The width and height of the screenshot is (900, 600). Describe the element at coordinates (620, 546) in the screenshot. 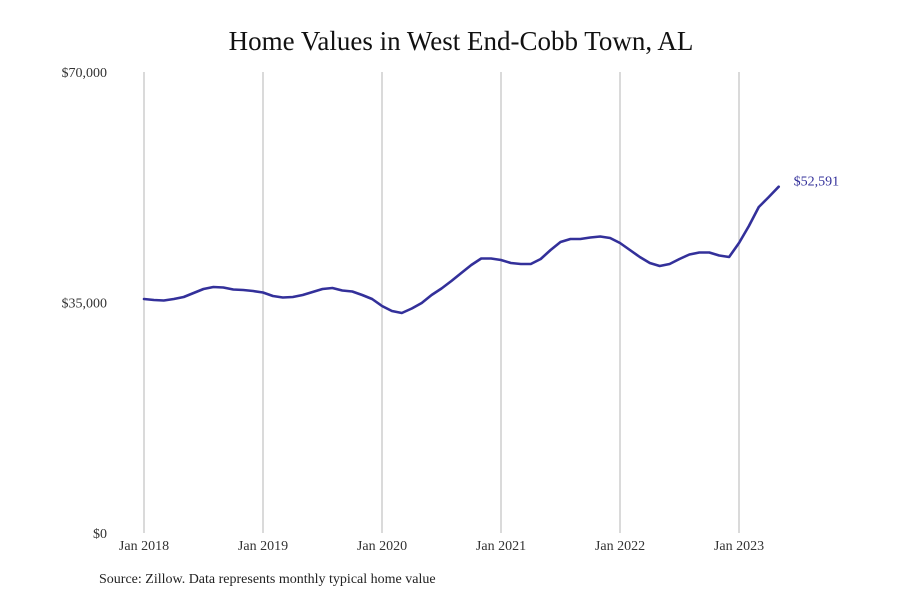

I see `x-tick-label: Jan 2022` at that location.